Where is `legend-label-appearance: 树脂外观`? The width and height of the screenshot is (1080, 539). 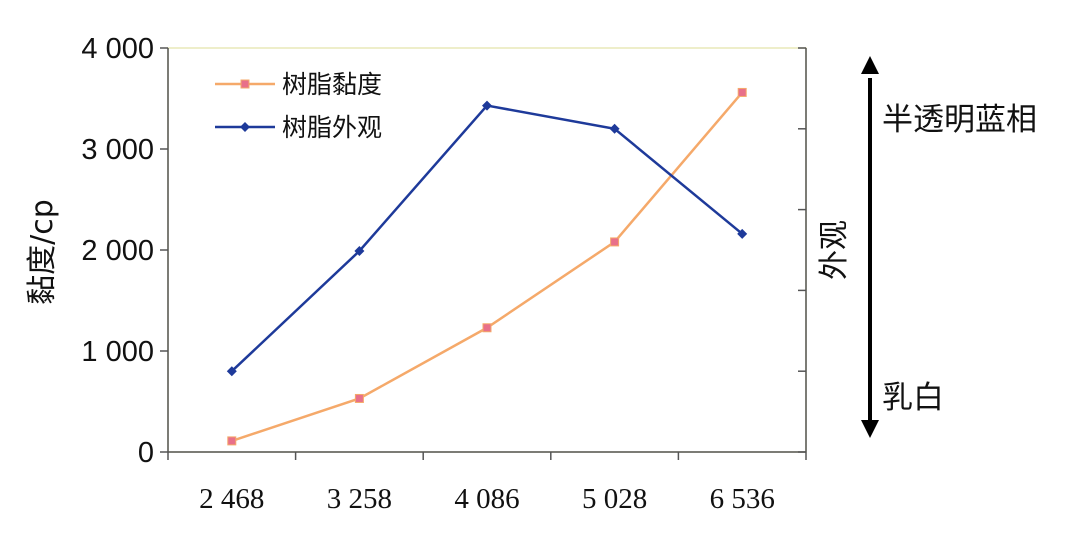 legend-label-appearance: 树脂外观 is located at coordinates (332, 127).